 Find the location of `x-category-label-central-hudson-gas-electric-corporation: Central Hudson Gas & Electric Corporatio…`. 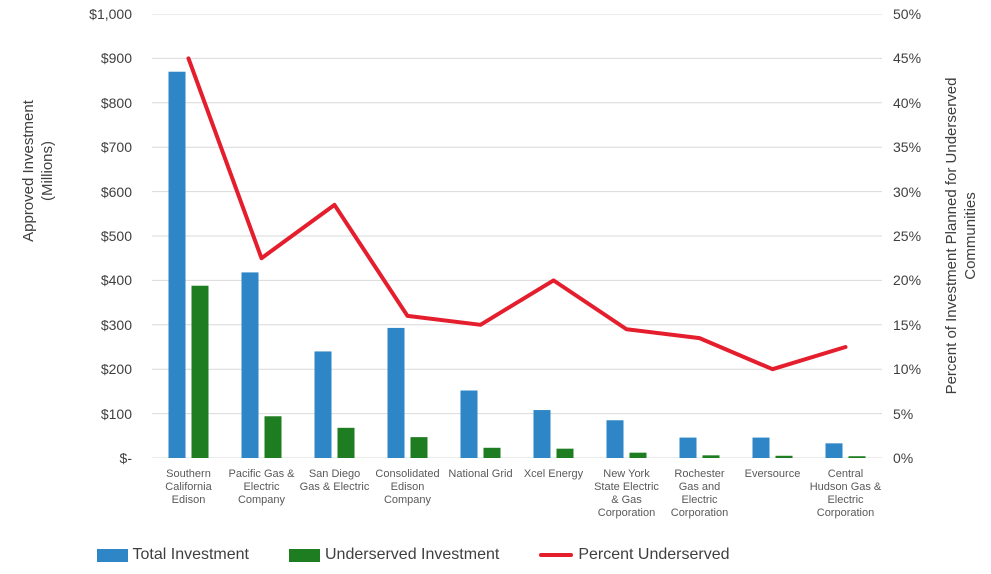

x-category-label-central-hudson-gas-electric-corporation: Central Hudson Gas & Electric Corporatio… is located at coordinates (845, 493).